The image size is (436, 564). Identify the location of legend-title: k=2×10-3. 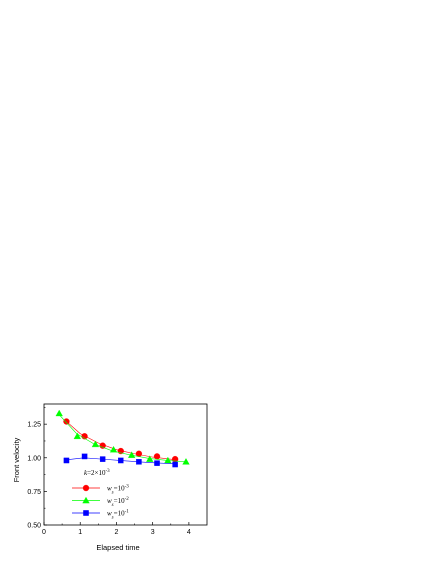
(97, 473).